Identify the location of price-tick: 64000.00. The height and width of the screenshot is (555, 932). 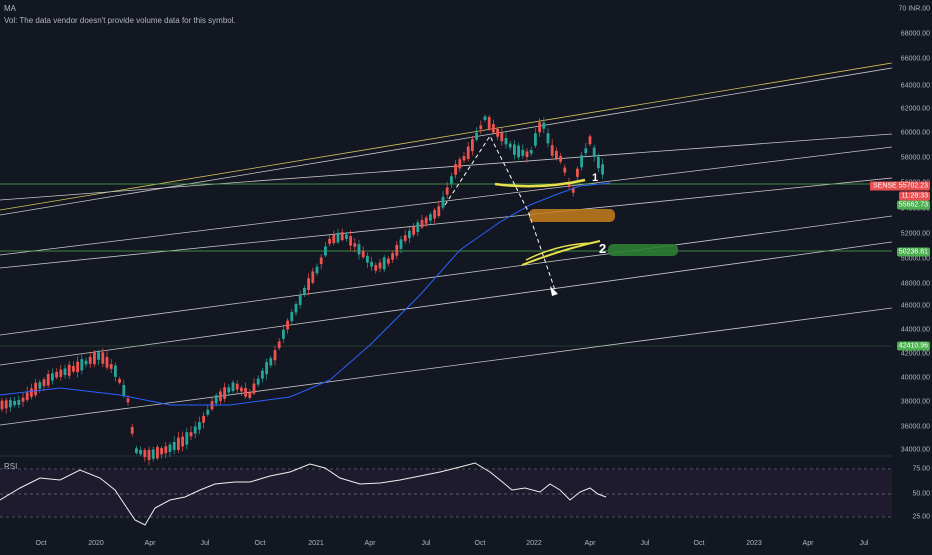
(915, 86).